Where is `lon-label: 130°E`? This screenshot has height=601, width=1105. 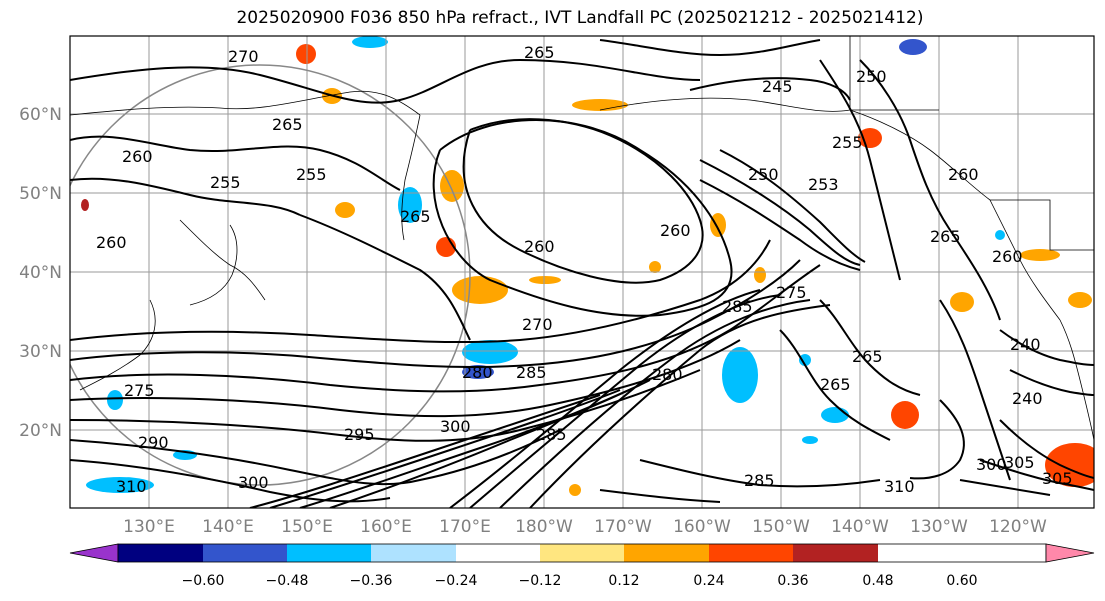
lon-label: 130°E is located at coordinates (149, 527).